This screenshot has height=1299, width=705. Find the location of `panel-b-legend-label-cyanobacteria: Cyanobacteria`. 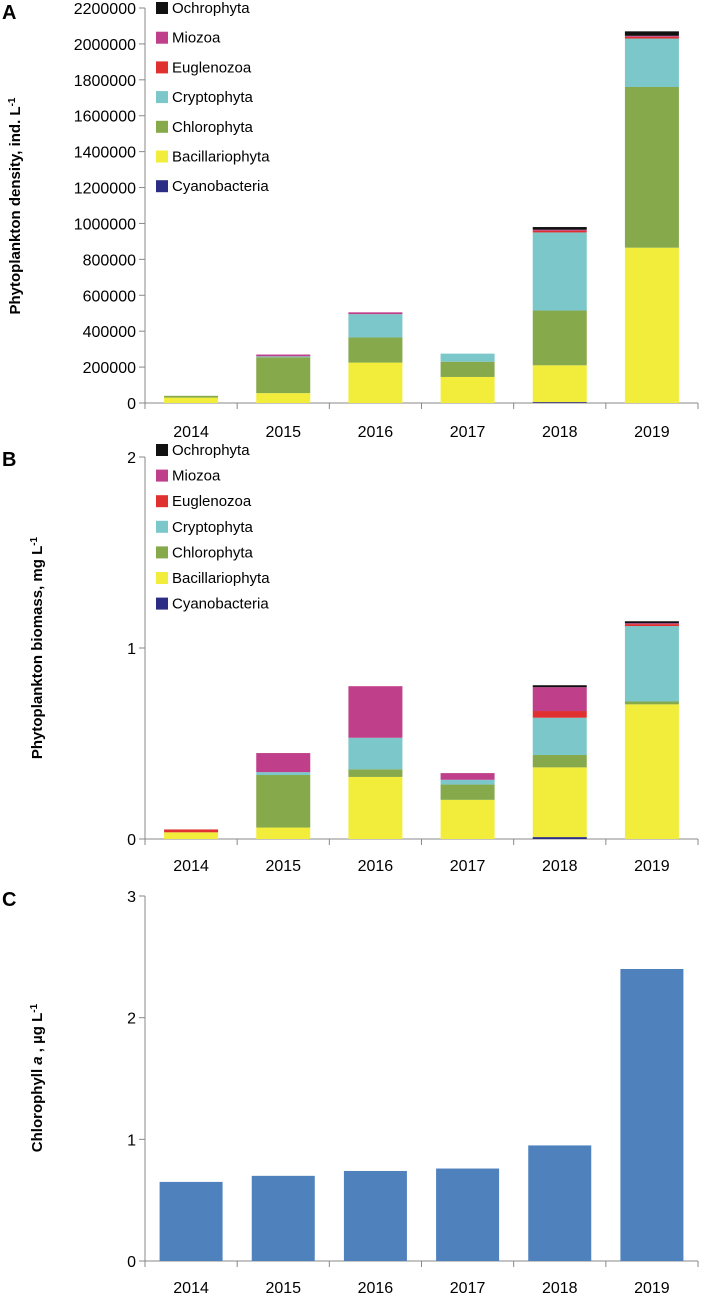

panel-b-legend-label-cyanobacteria: Cyanobacteria is located at coordinates (220, 604).